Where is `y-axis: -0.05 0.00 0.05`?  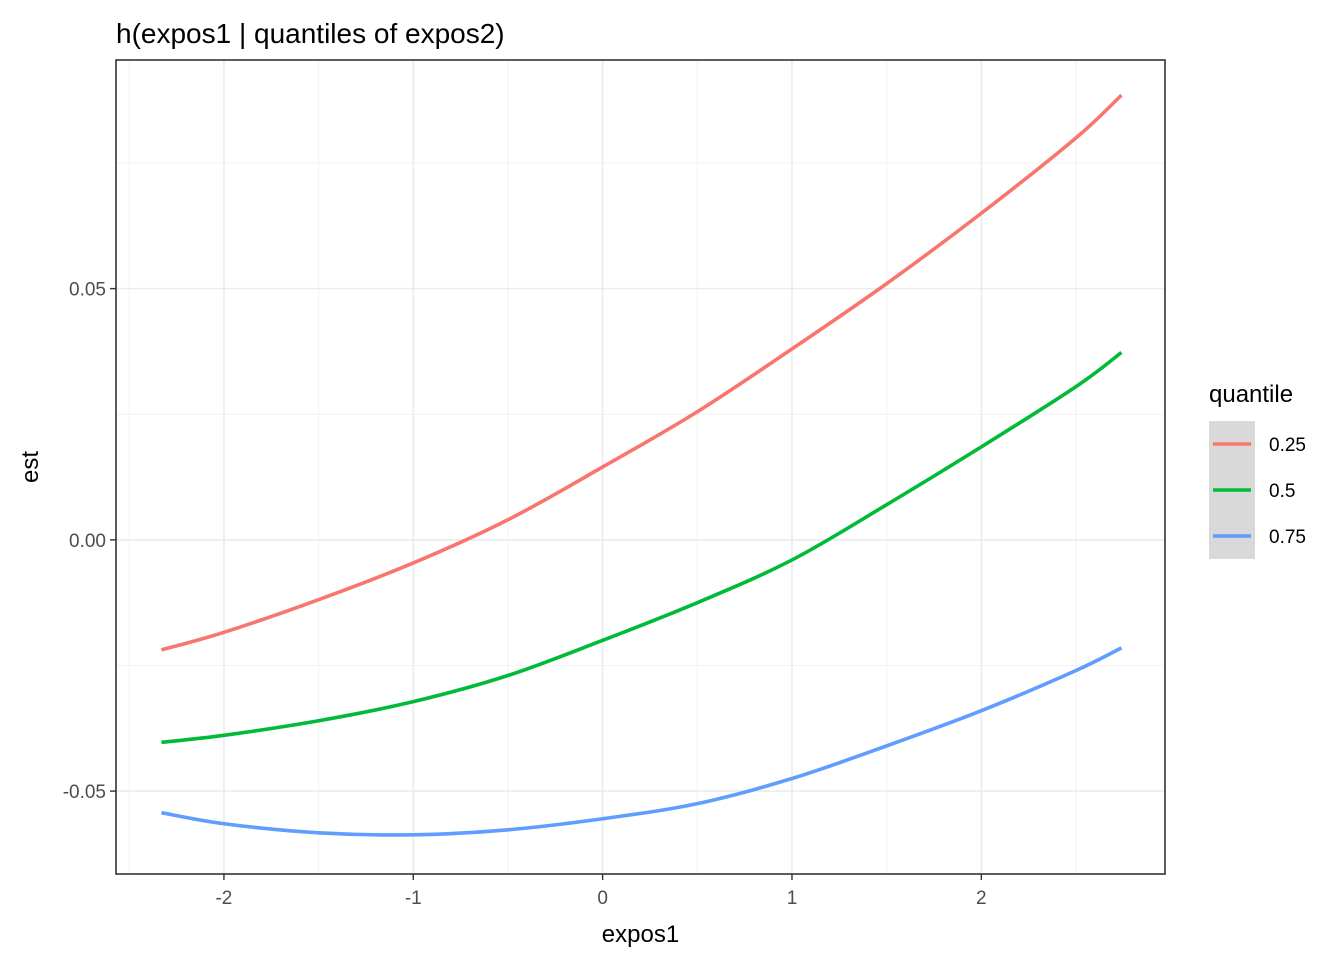
y-axis: -0.05 0.00 0.05 is located at coordinates (89, 541).